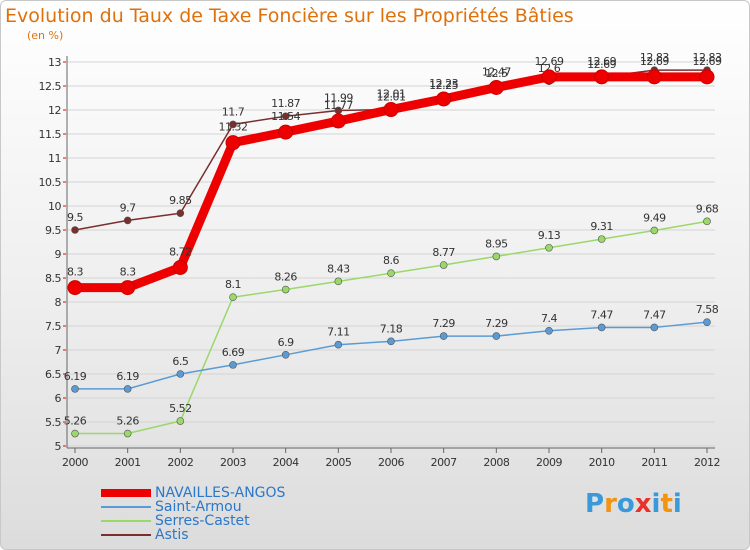 The height and width of the screenshot is (550, 750). What do you see at coordinates (443, 85) in the screenshot?
I see `data-label: 12.25` at bounding box center [443, 85].